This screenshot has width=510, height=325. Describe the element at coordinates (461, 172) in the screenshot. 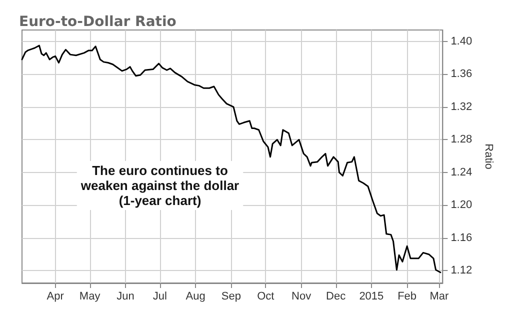

I see `y-tick-label: 1.24` at that location.